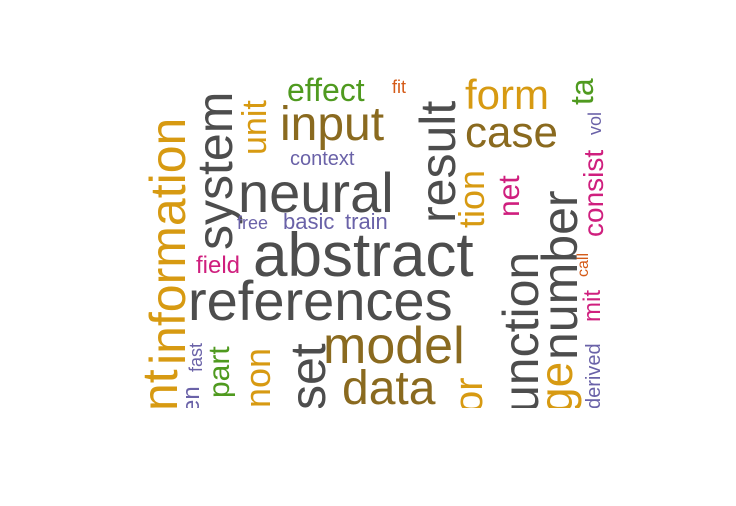 This screenshot has width=736, height=506. Describe the element at coordinates (556, 384) in the screenshot. I see `word-ge: ge` at that location.